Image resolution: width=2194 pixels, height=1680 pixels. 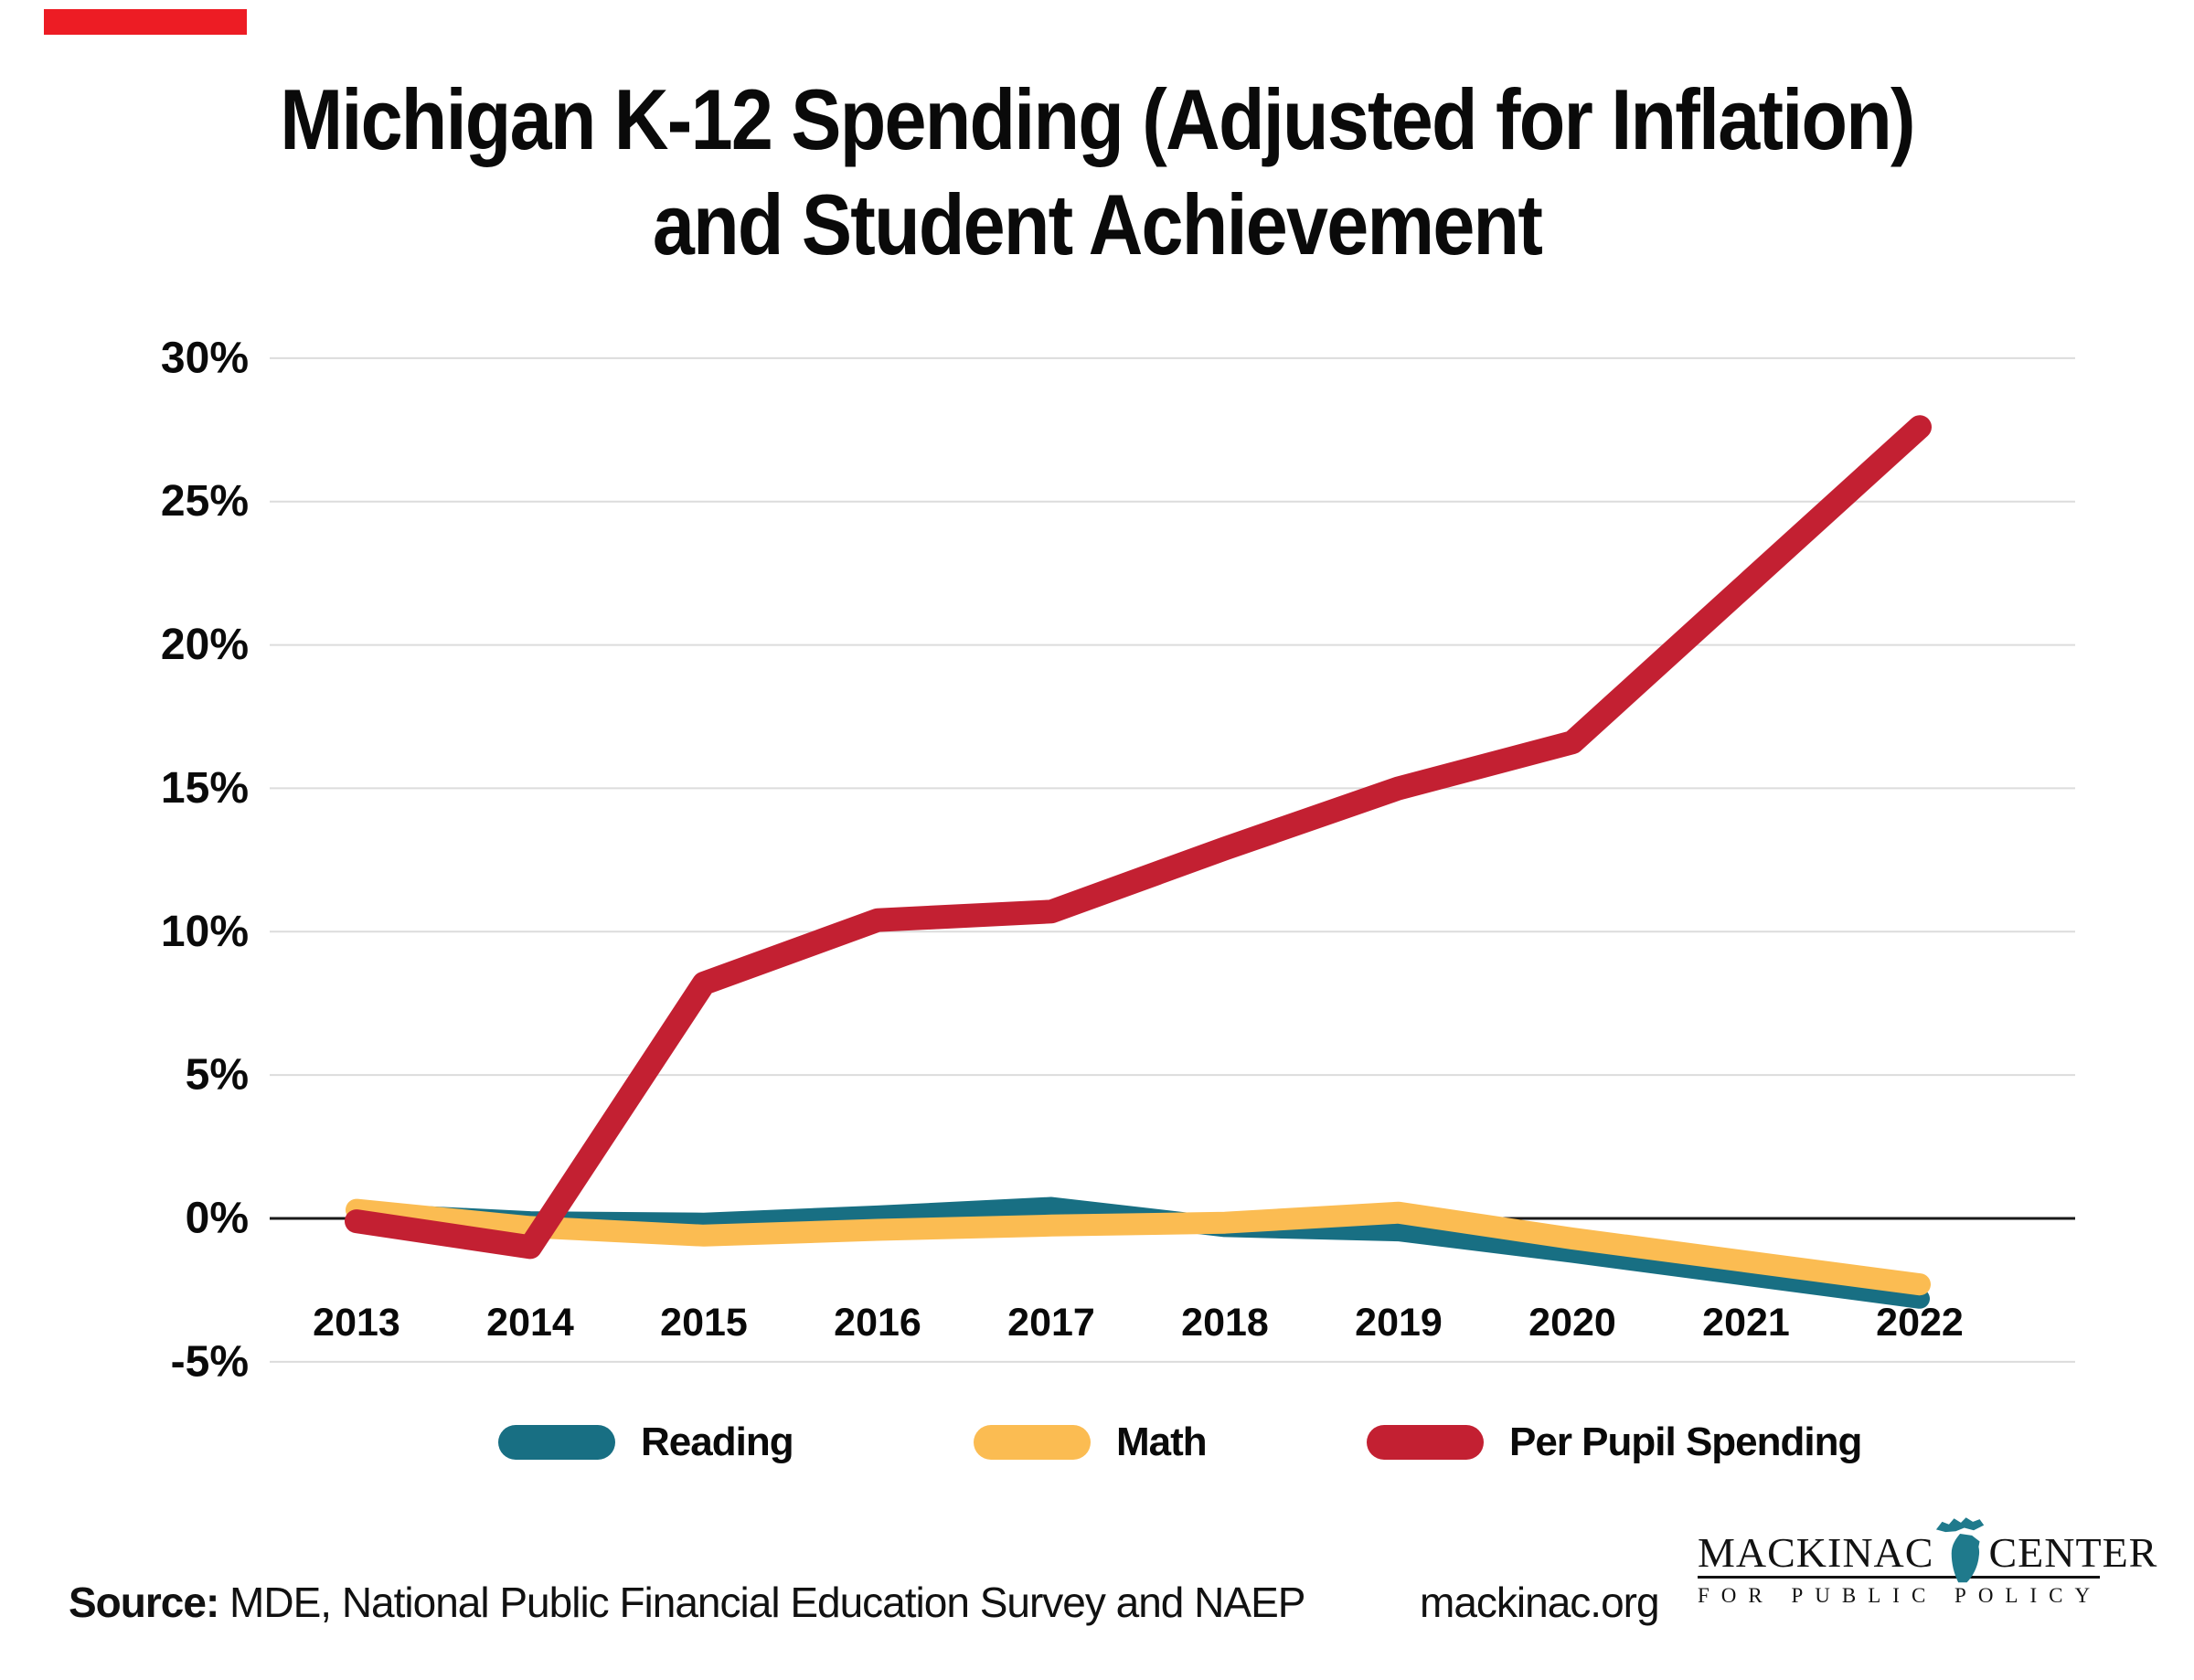 I want to click on y-axis-tick-label: 5%, so click(x=218, y=1075).